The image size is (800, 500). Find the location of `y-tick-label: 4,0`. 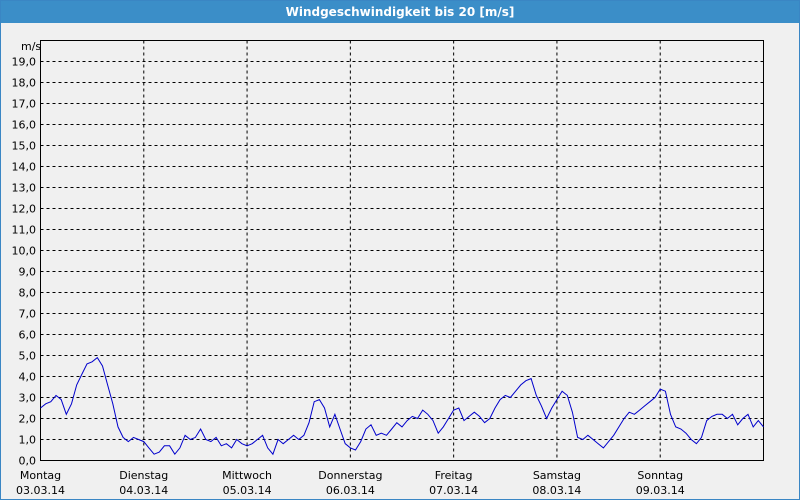

y-tick-label: 4,0 is located at coordinates (28, 377).